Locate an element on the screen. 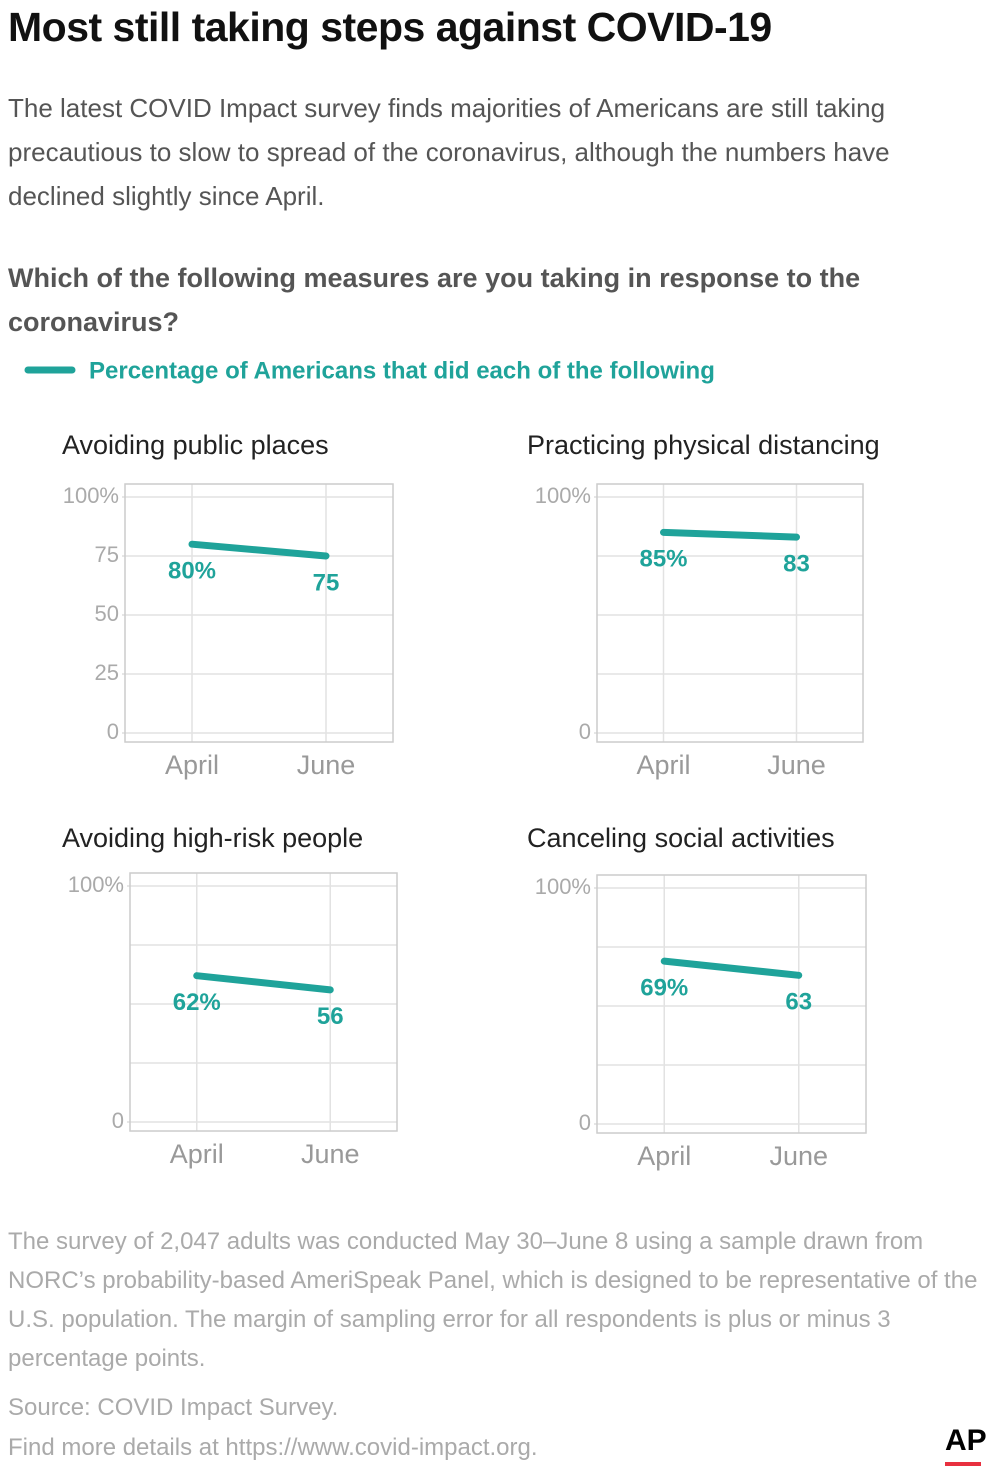  logo-underline is located at coordinates (963, 1464).